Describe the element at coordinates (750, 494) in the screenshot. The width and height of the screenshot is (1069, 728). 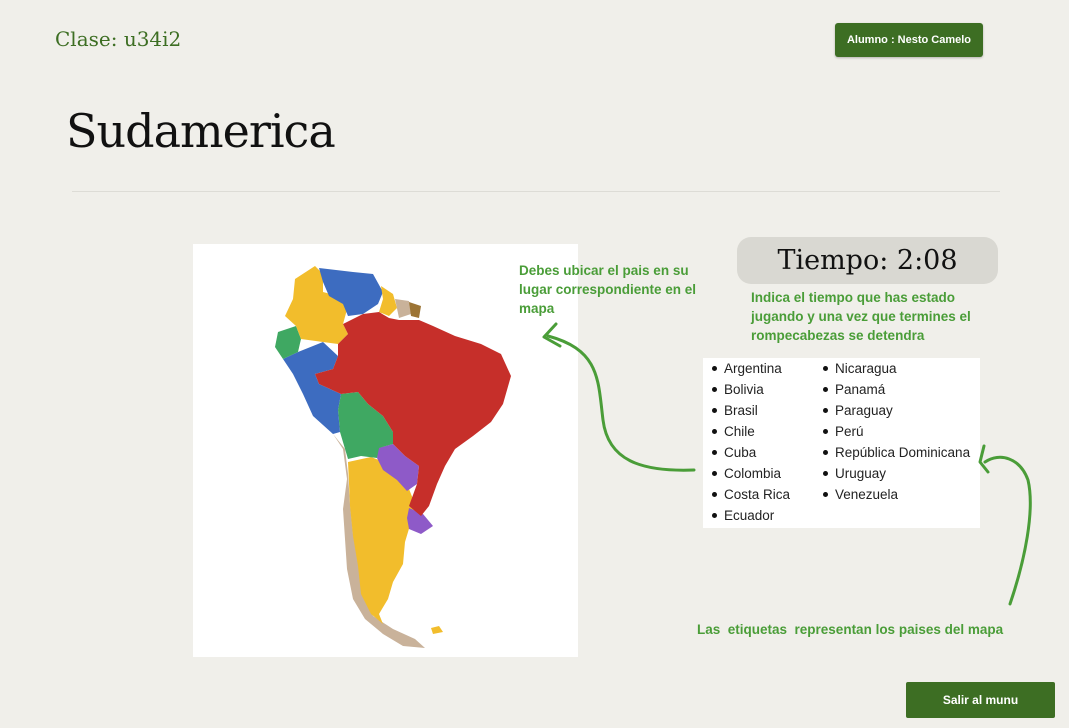
I see `label-costa-rica: Costa Rica` at that location.